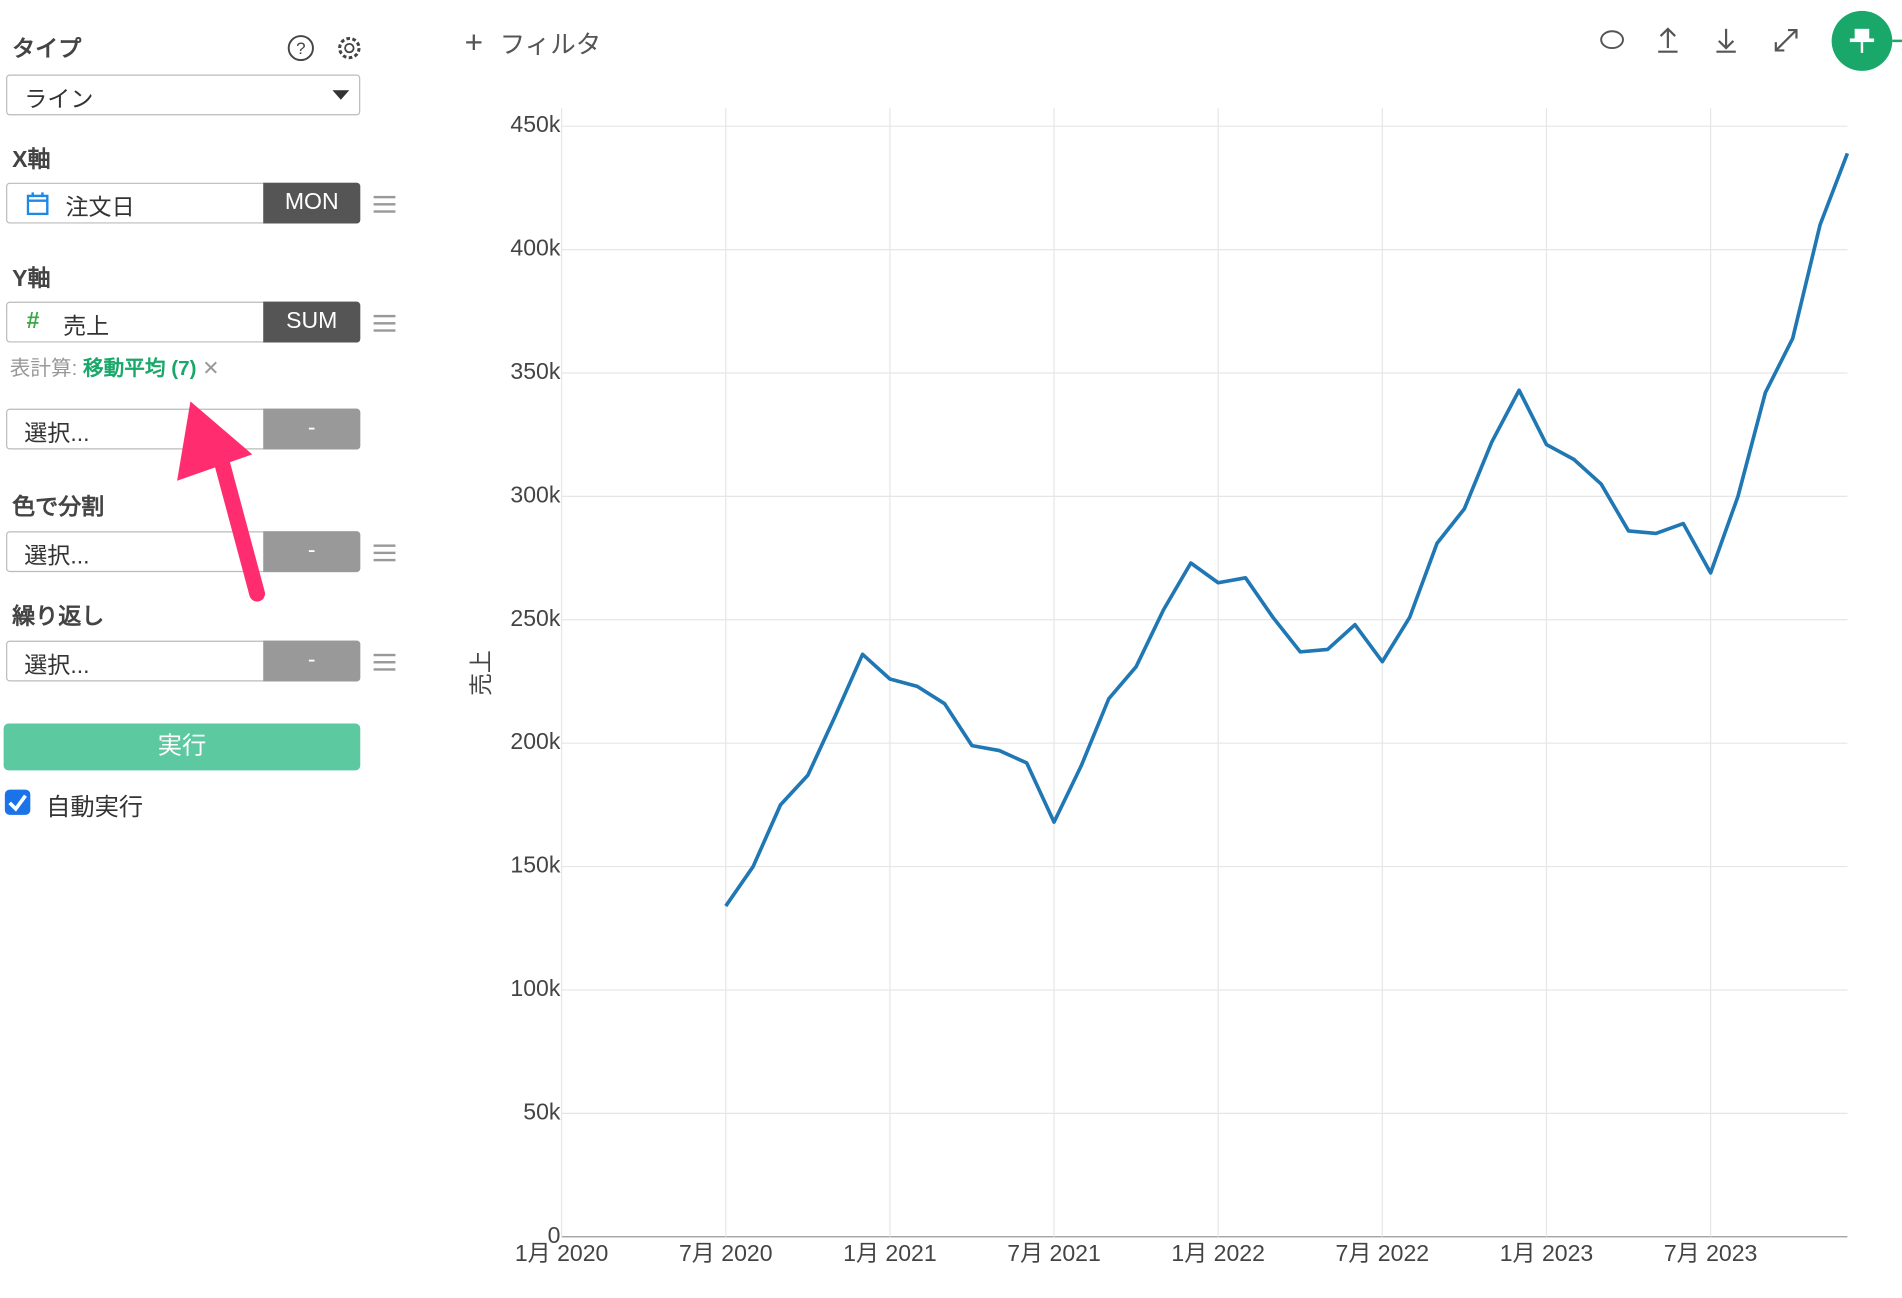  I want to click on y-tick-label: 100k, so click(535, 988).